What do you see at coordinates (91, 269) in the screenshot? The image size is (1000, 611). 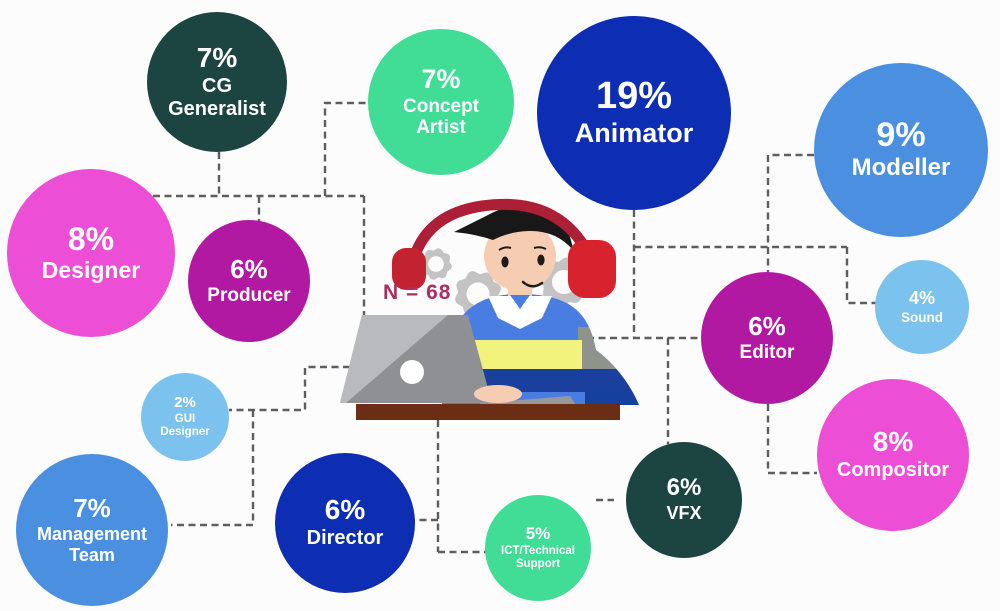 I see `bubble-label: Designer` at bounding box center [91, 269].